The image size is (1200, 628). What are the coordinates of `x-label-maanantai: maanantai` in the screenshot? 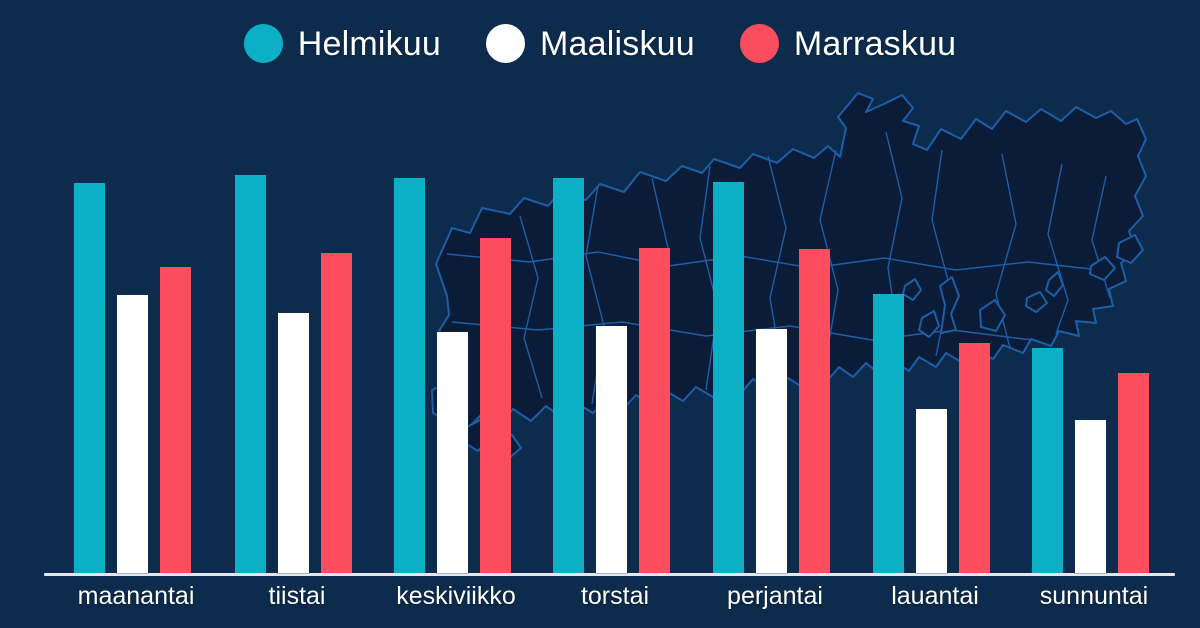 It's located at (136, 596).